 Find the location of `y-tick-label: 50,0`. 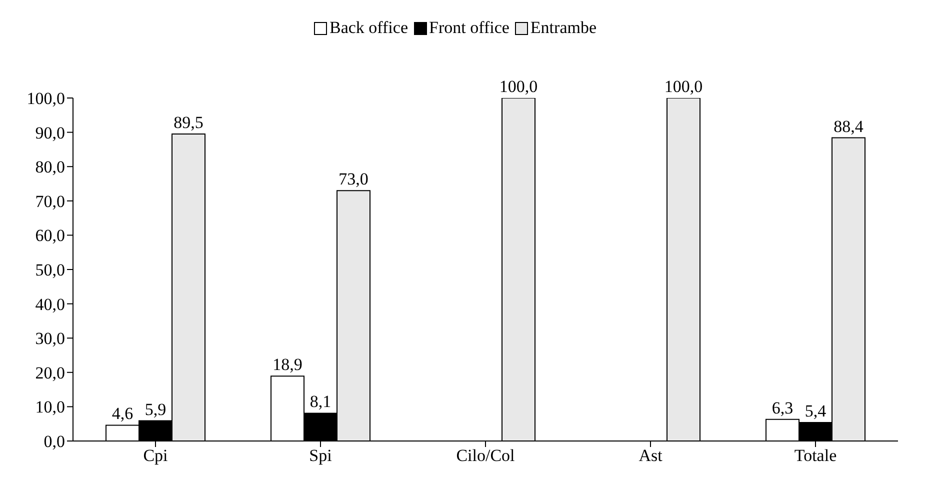

y-tick-label: 50,0 is located at coordinates (50, 270).